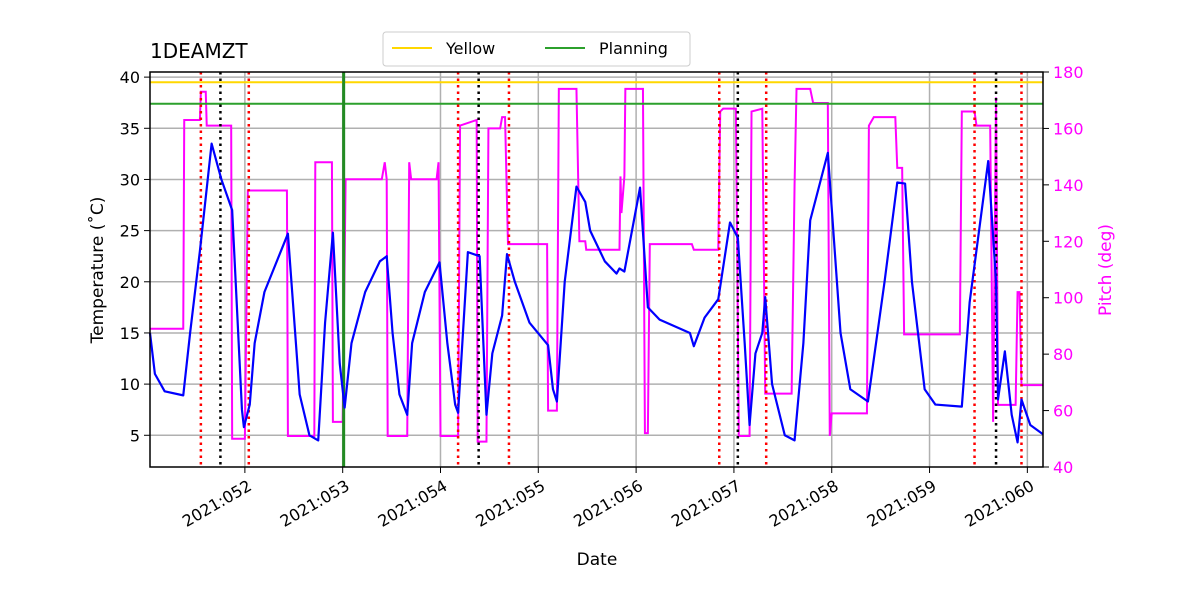 The width and height of the screenshot is (1200, 604). I want to click on y2-tick-label: 80, so click(1063, 354).